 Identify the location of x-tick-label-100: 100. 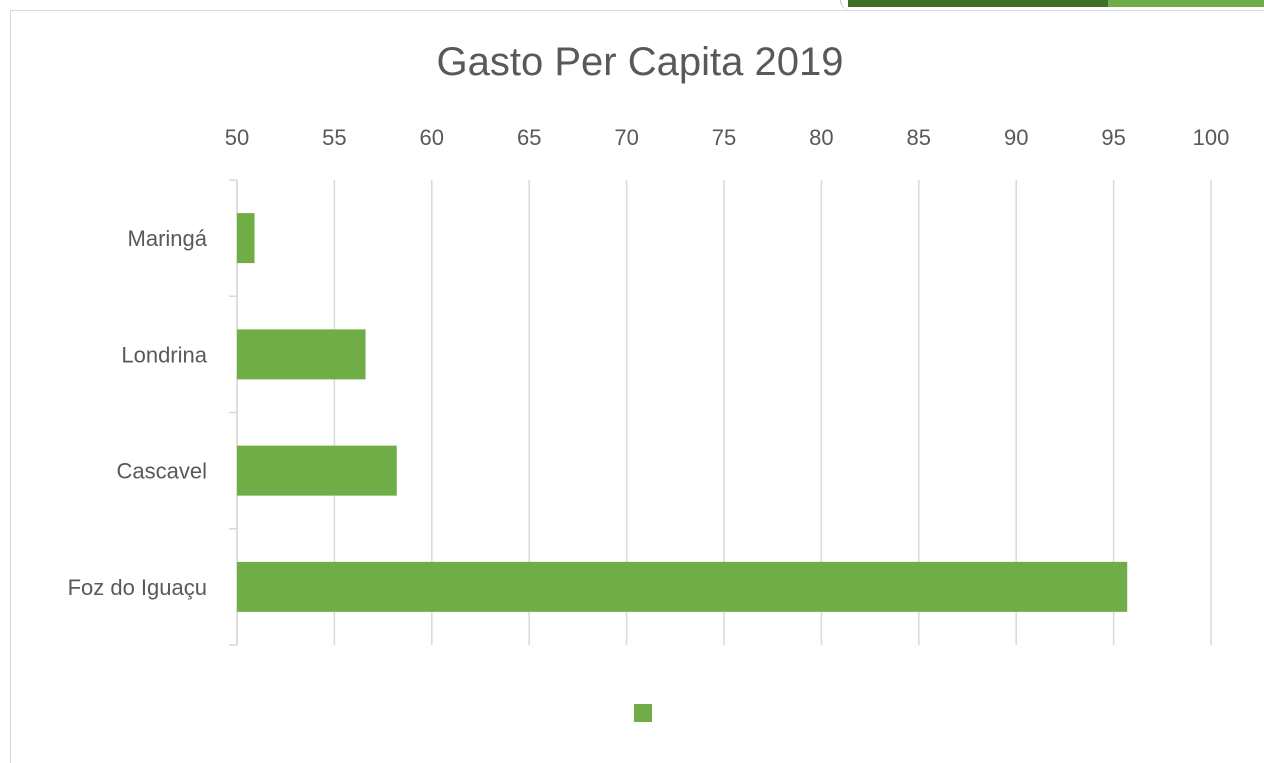
(1211, 137).